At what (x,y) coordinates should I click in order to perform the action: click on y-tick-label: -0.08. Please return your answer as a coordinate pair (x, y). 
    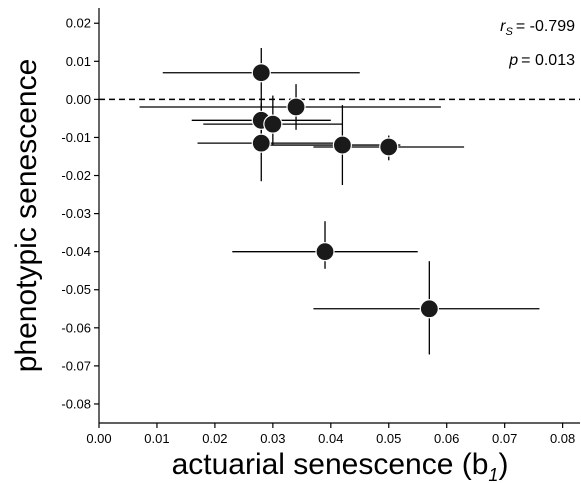
    Looking at the image, I should click on (76, 403).